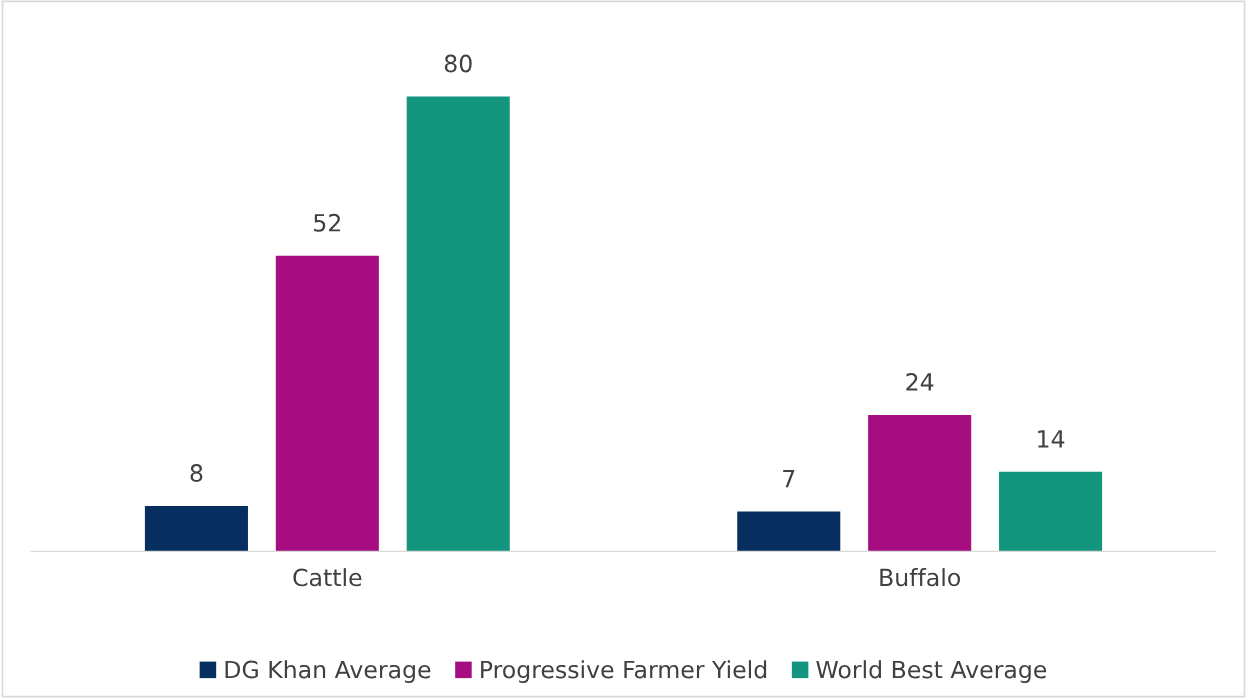 Image resolution: width=1247 pixels, height=698 pixels. Describe the element at coordinates (789, 479) in the screenshot. I see `data-label: 7` at that location.